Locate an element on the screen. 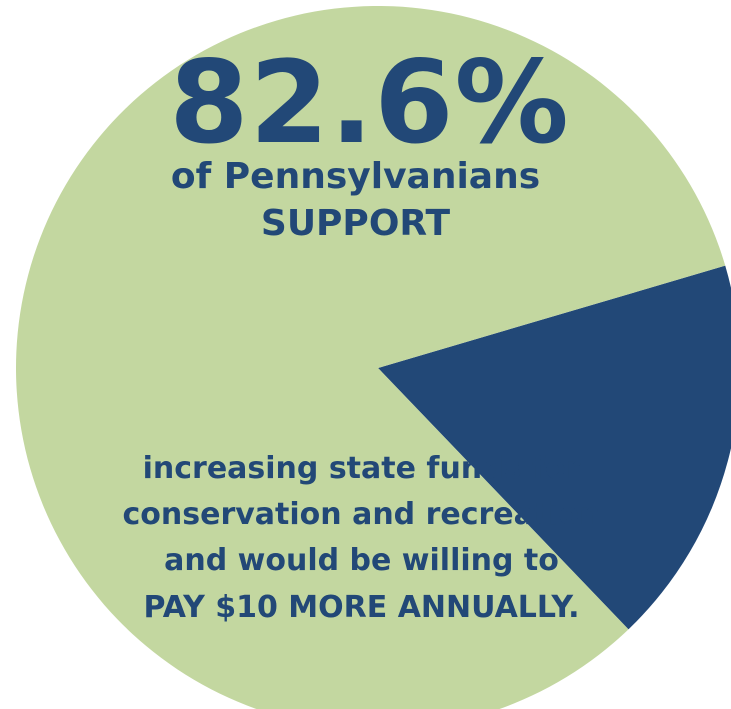  headline-percentage: 82.6% is located at coordinates (369, 102).